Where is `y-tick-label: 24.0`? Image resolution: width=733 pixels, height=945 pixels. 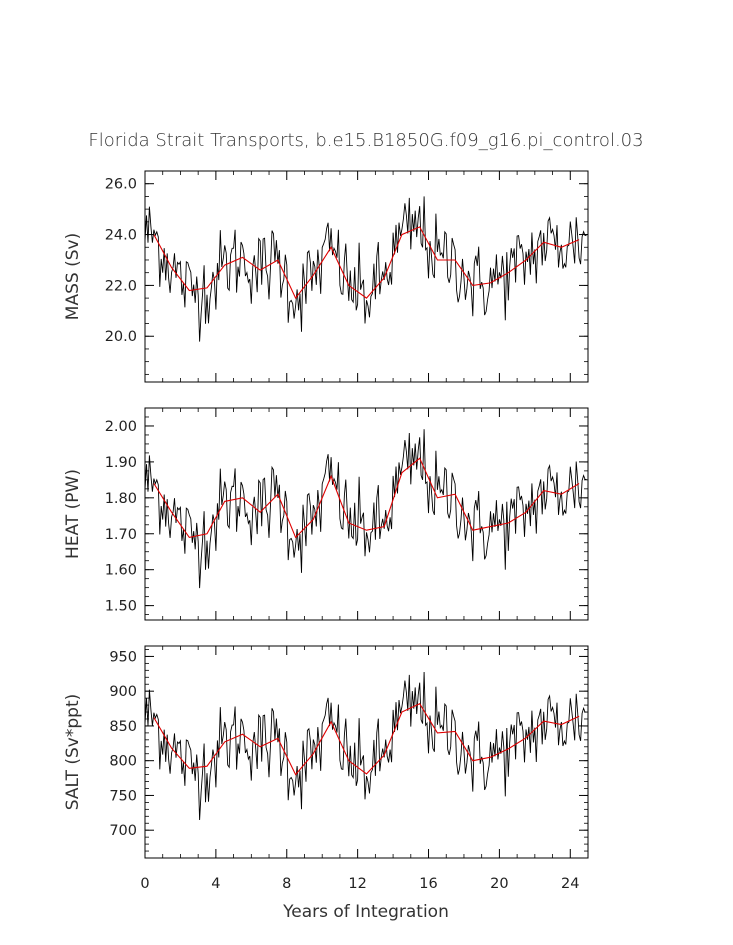 y-tick-label: 24.0 is located at coordinates (121, 236).